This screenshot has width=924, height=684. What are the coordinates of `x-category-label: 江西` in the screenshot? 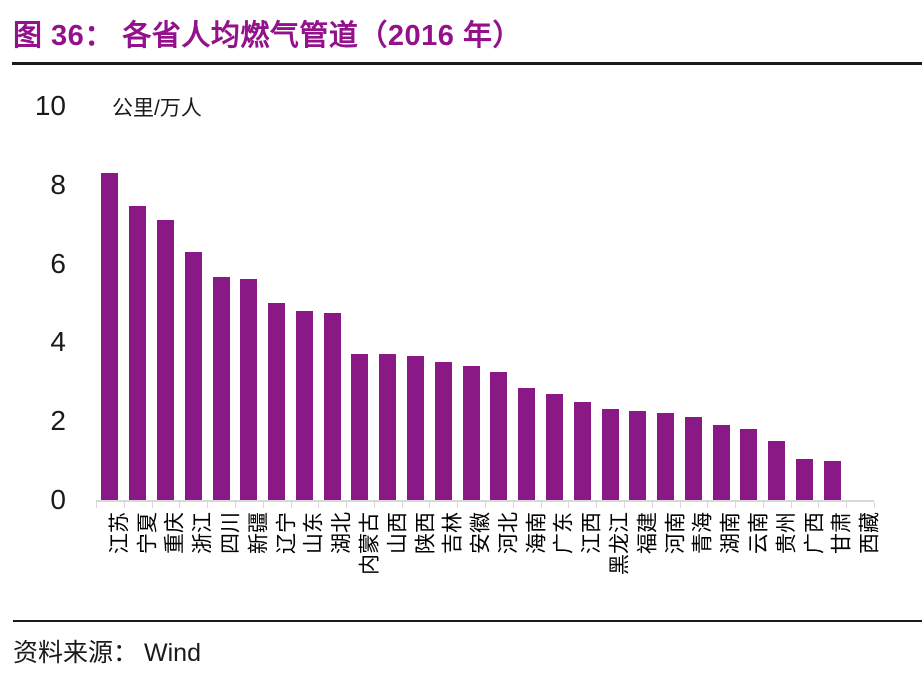 It's located at (592, 533).